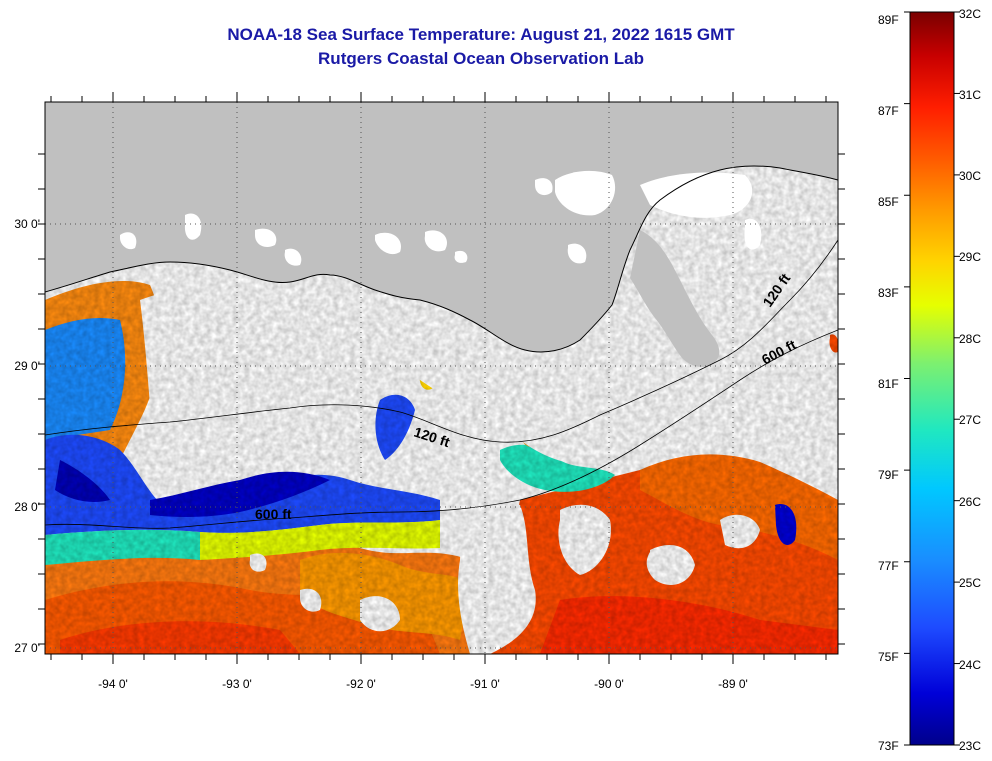  What do you see at coordinates (970, 176) in the screenshot?
I see `c-label: 30C` at bounding box center [970, 176].